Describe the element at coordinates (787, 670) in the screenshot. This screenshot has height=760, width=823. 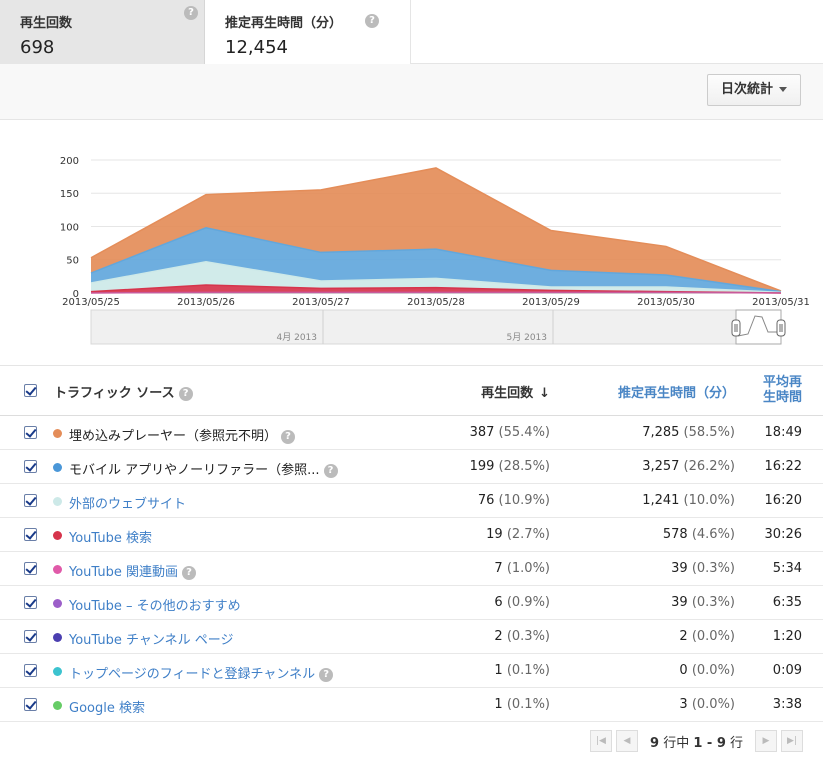
I see `avg-duration-cell: 0:09` at that location.